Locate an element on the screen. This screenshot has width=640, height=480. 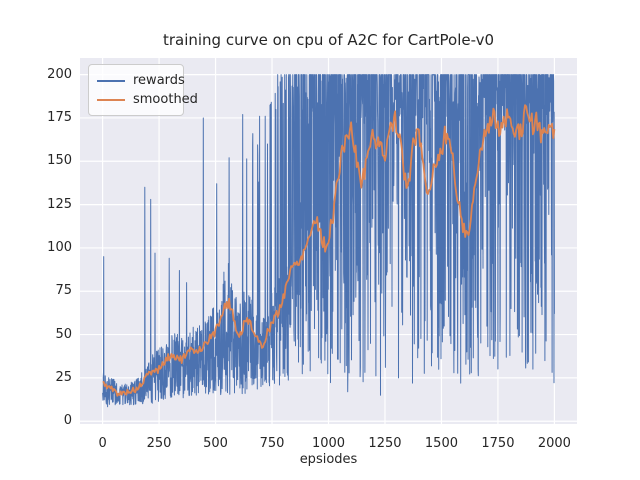
legend-item-smoothed: smoothed is located at coordinates (147, 99).